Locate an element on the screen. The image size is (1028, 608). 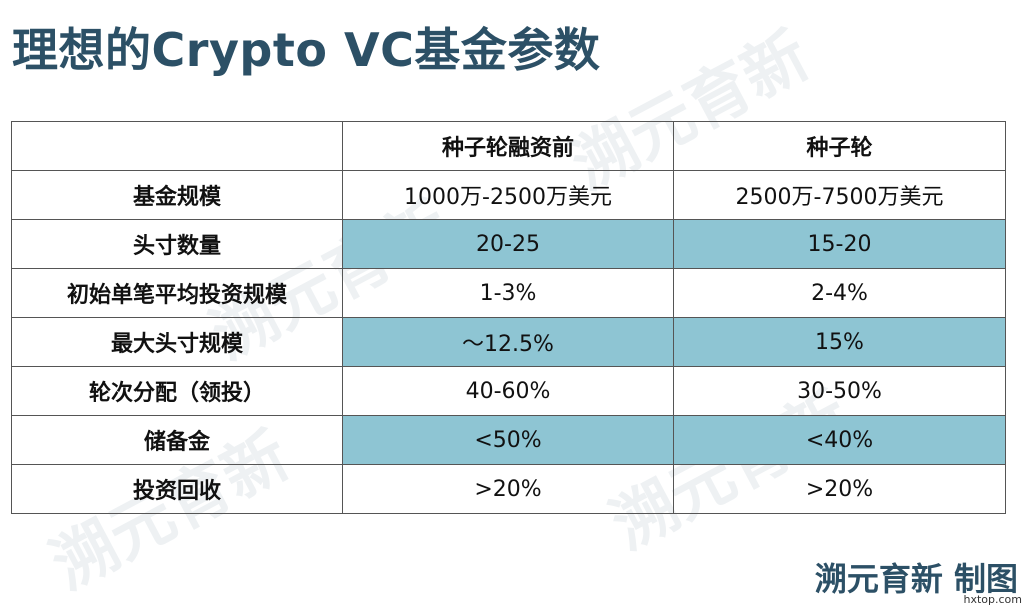
header-cell-pre-seed: 种子轮融资前 is located at coordinates (508, 146).